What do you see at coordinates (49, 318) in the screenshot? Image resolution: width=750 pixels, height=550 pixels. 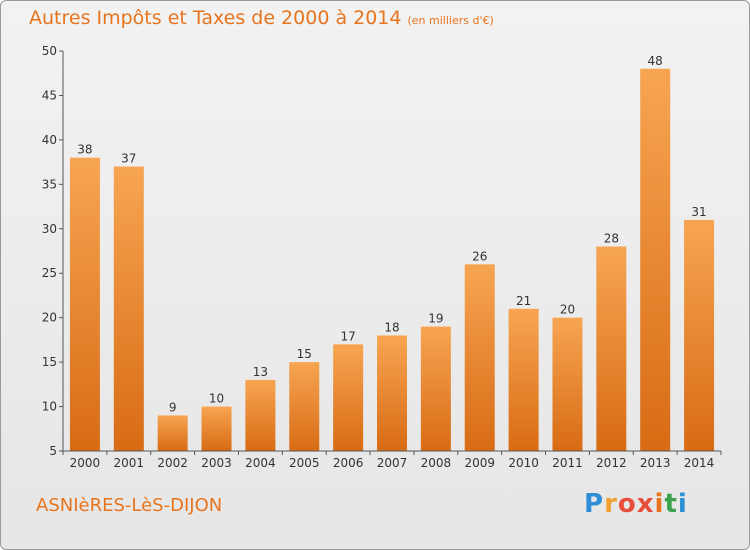 I see `y-tick-label: 20` at bounding box center [49, 318].